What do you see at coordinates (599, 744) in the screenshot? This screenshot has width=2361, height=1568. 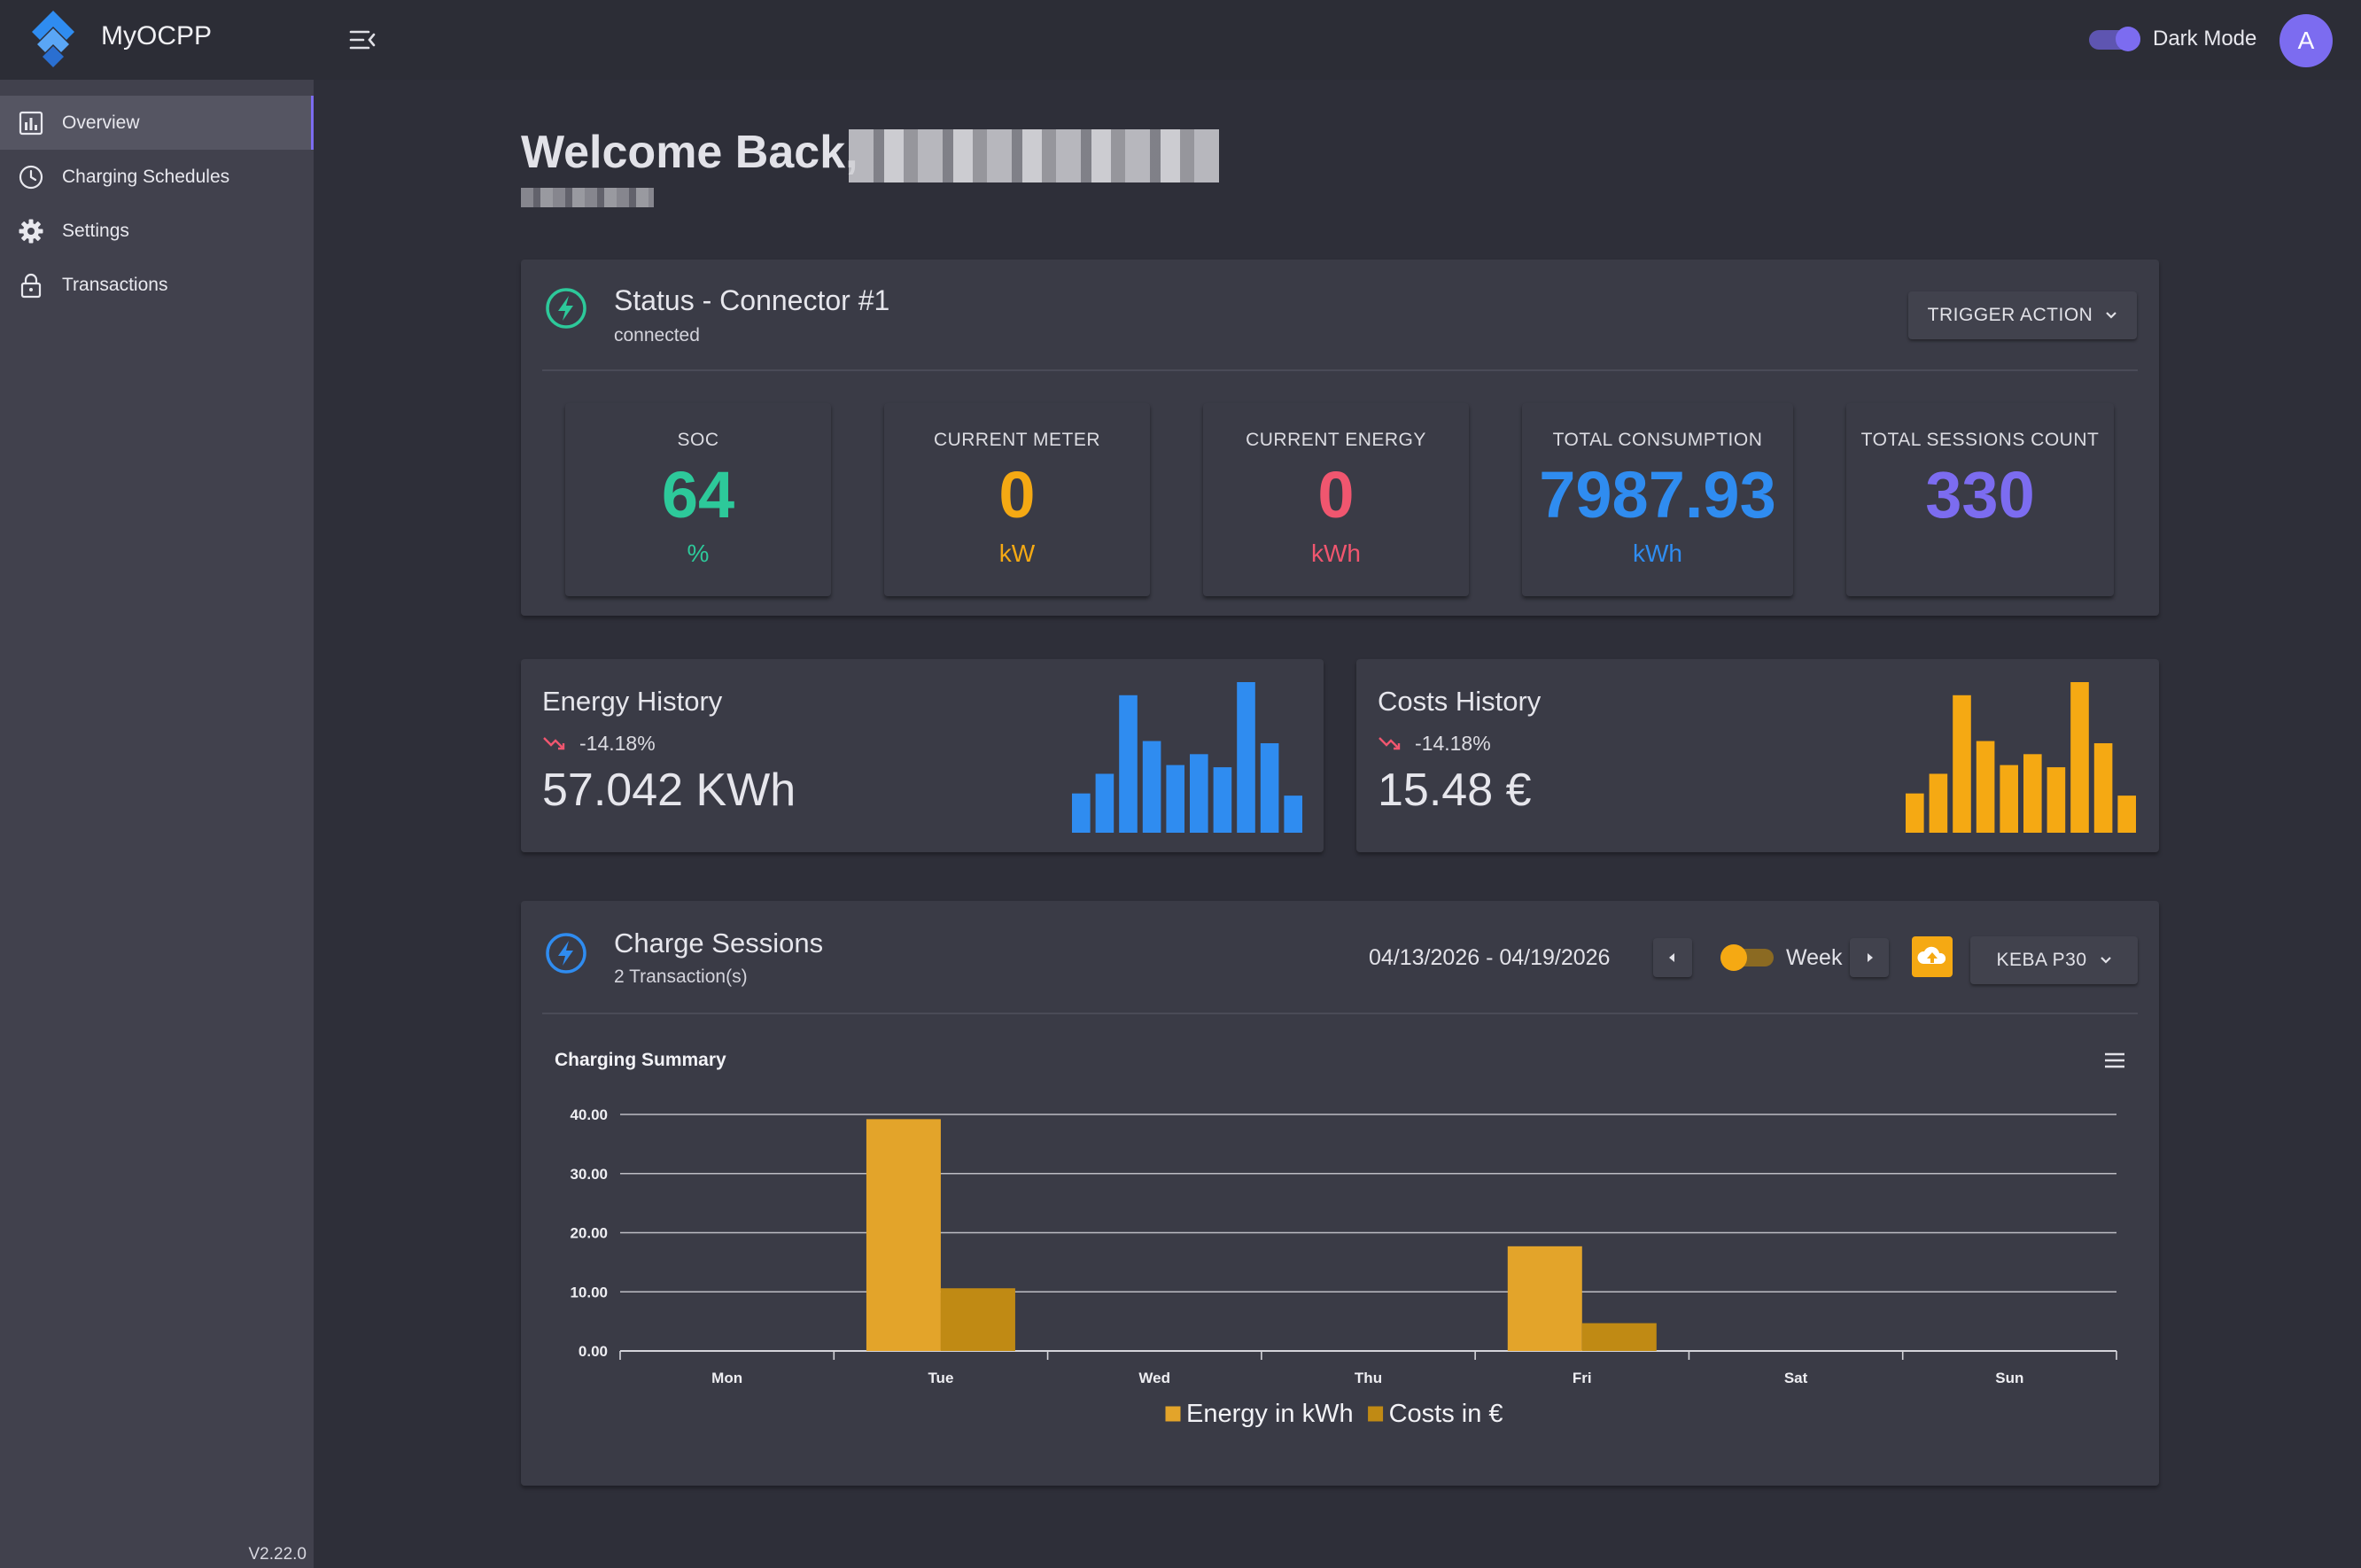 I see `energy-history-trend: -14.18%` at bounding box center [599, 744].